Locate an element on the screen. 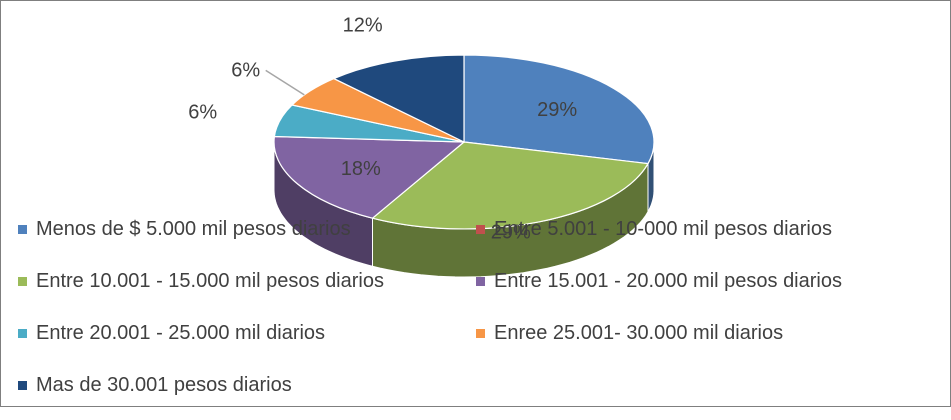 The width and height of the screenshot is (951, 420). legend-row: Mas de 30.001 pesos diarios is located at coordinates (478, 394).